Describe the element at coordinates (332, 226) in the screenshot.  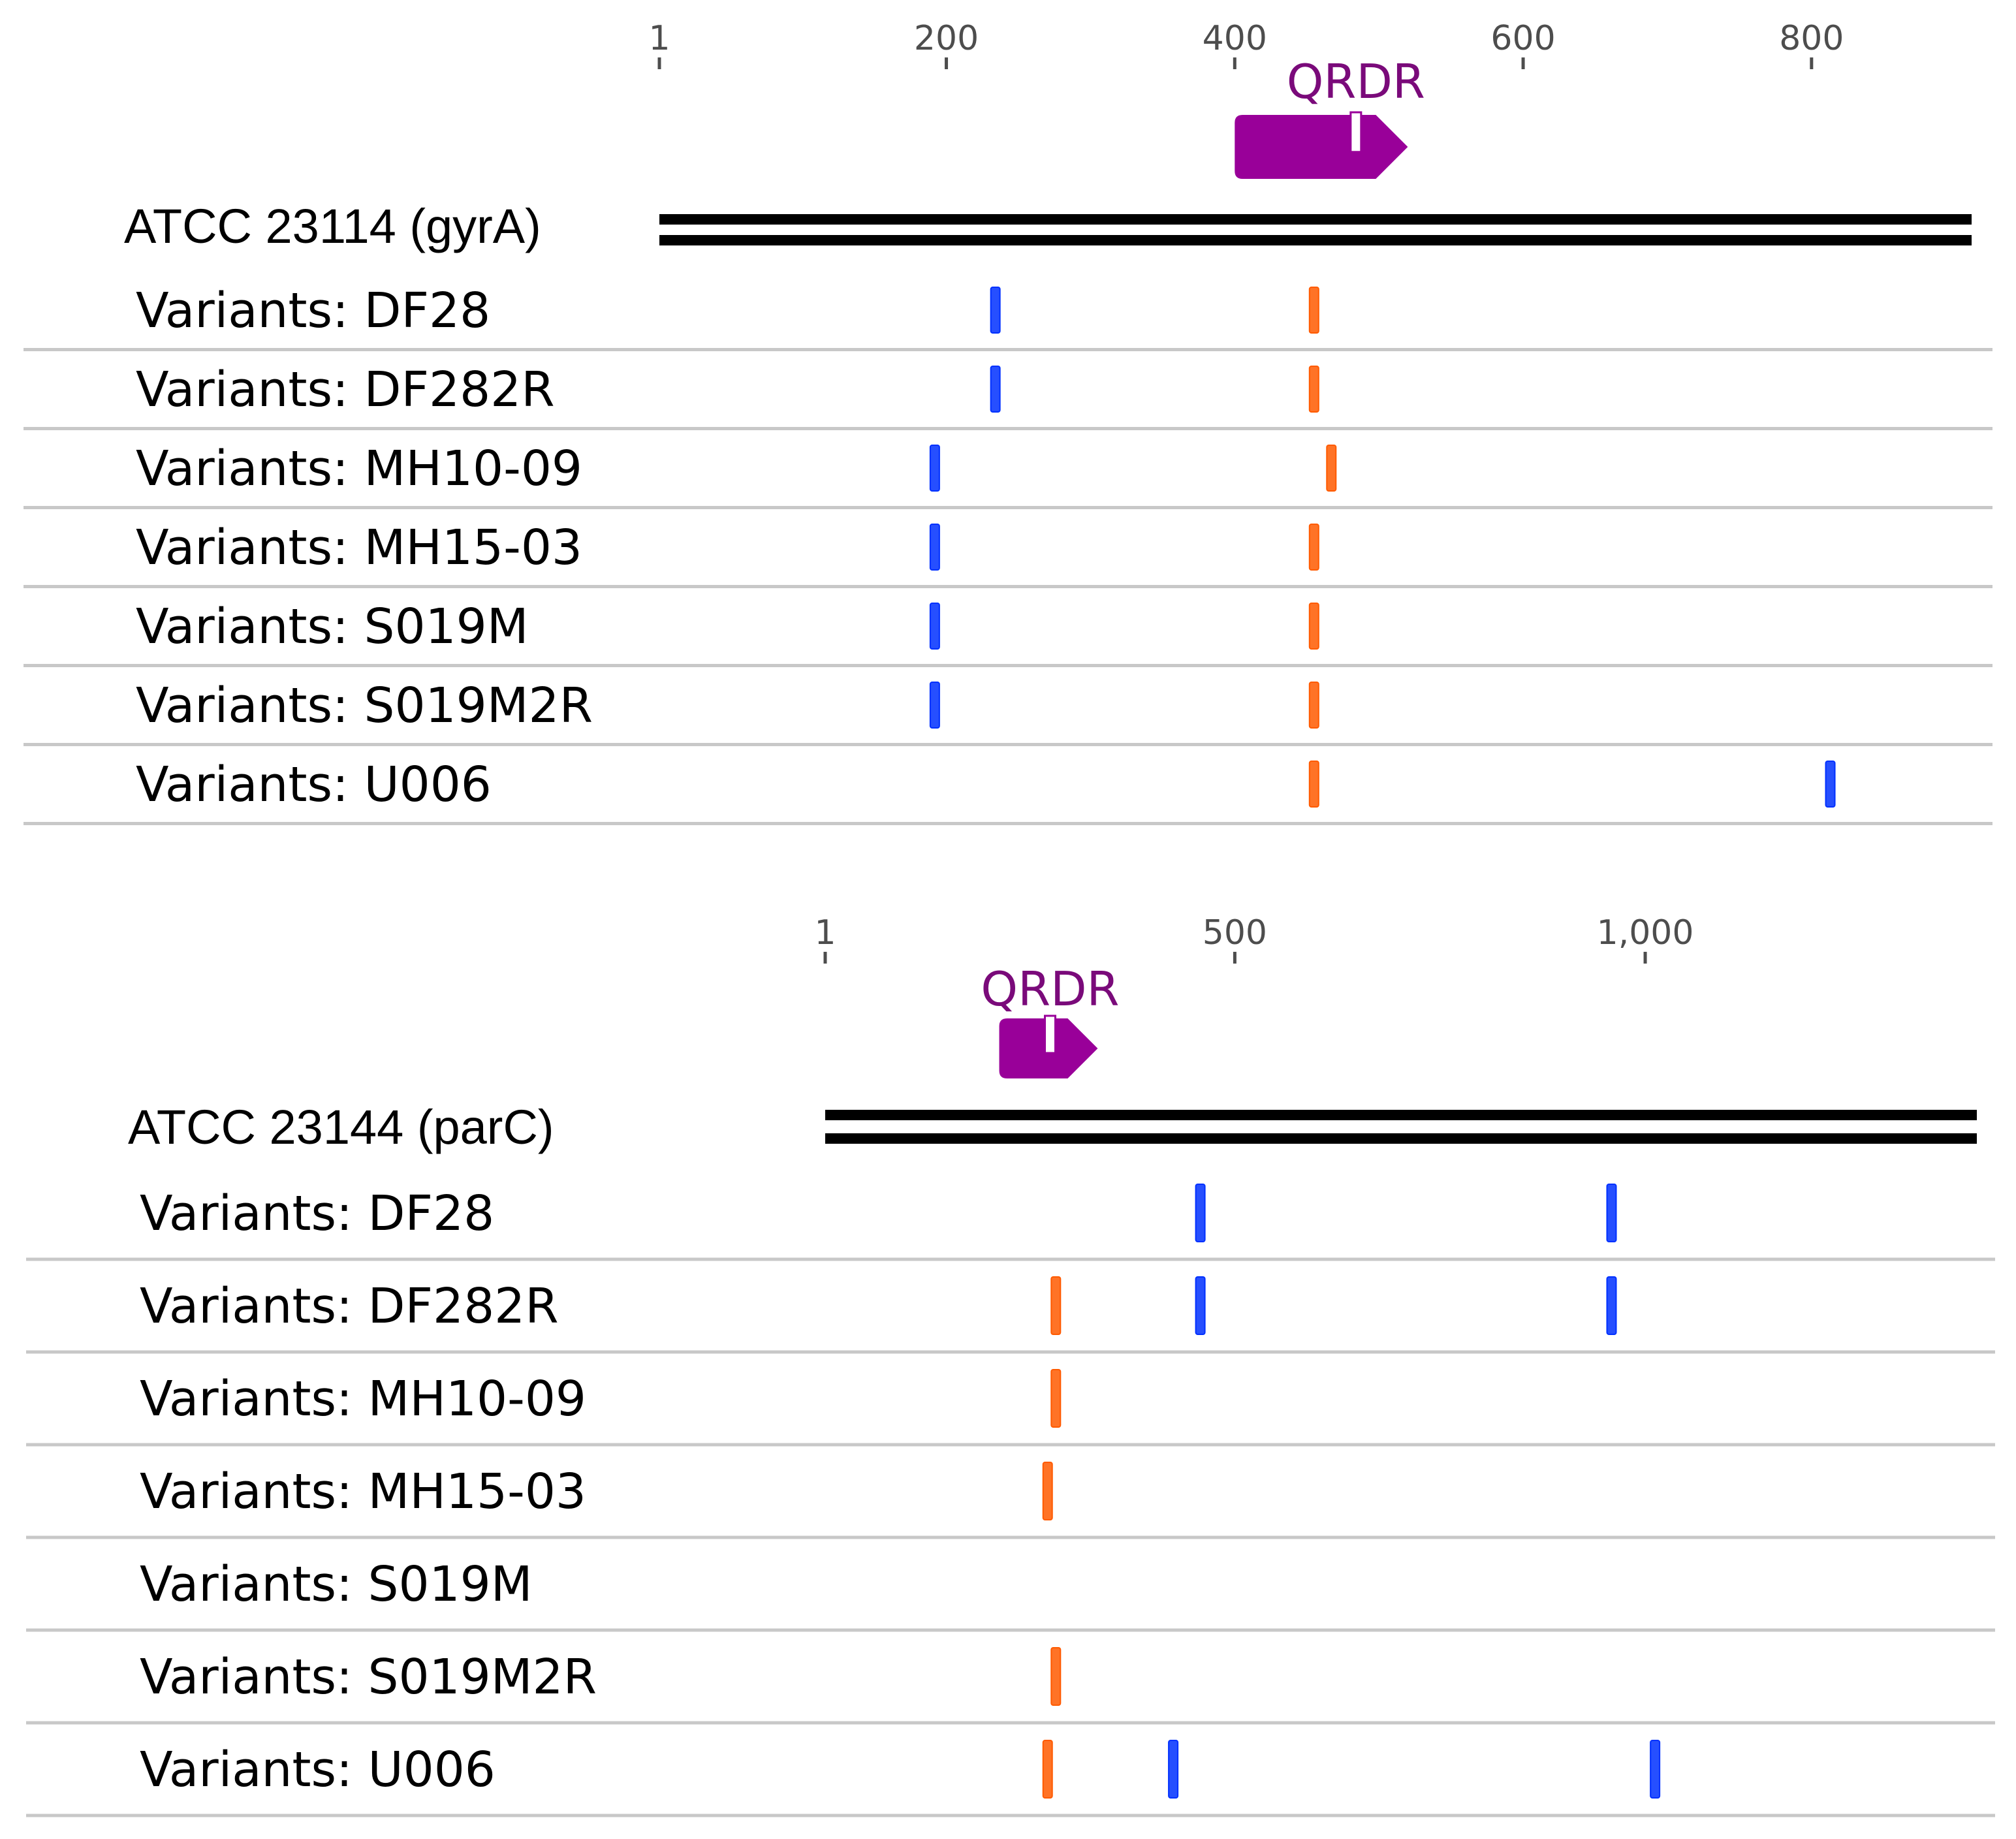
I see `reference-label: ATCC 23114 (gyrA)` at that location.